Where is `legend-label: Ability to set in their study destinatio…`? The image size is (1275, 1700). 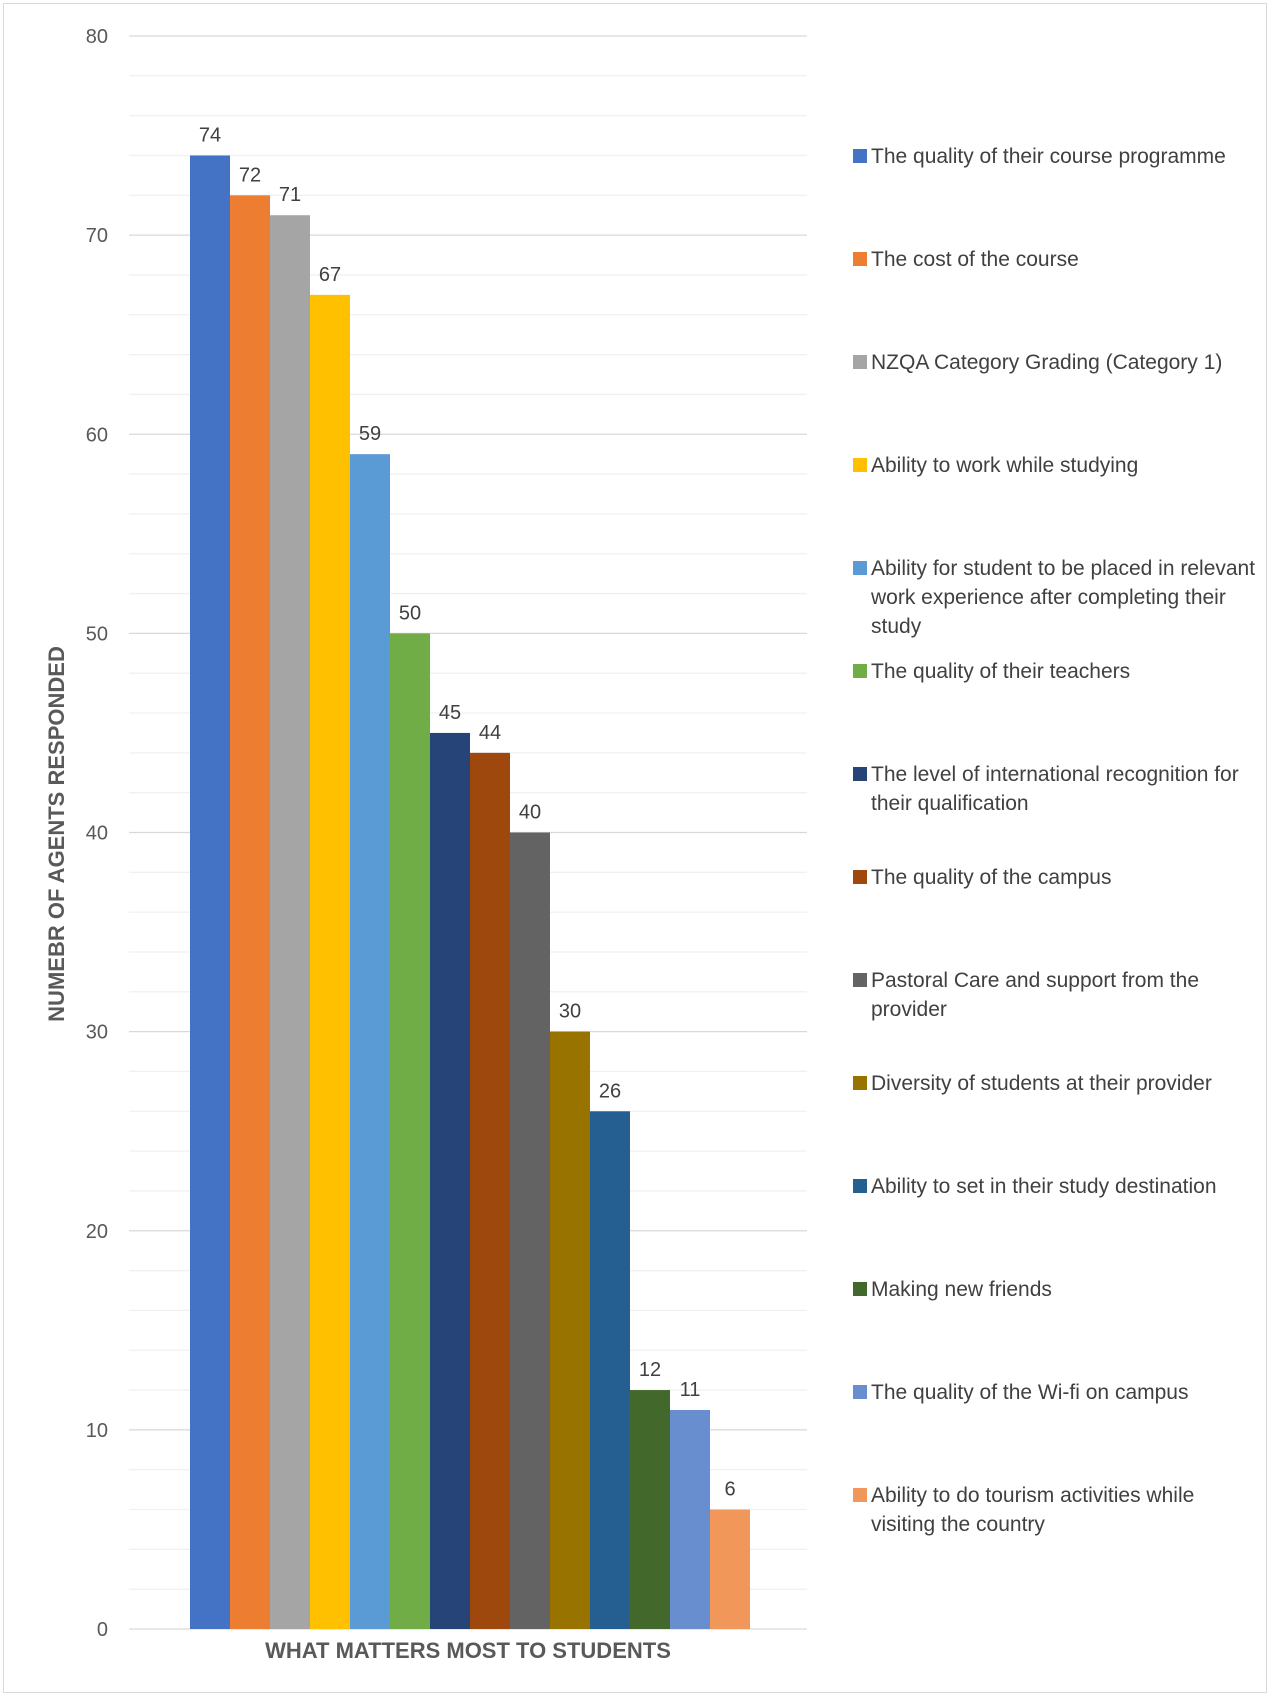 legend-label: Ability to set in their study destinatio… is located at coordinates (1044, 1186).